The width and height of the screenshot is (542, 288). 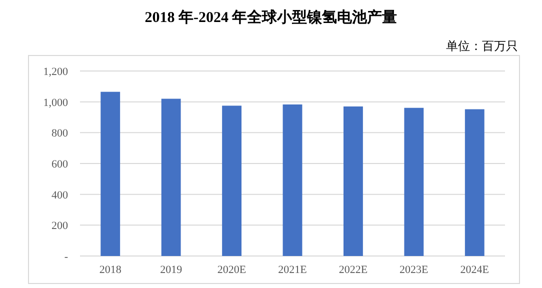 I want to click on x-tick-label: 2023E, so click(x=414, y=270).